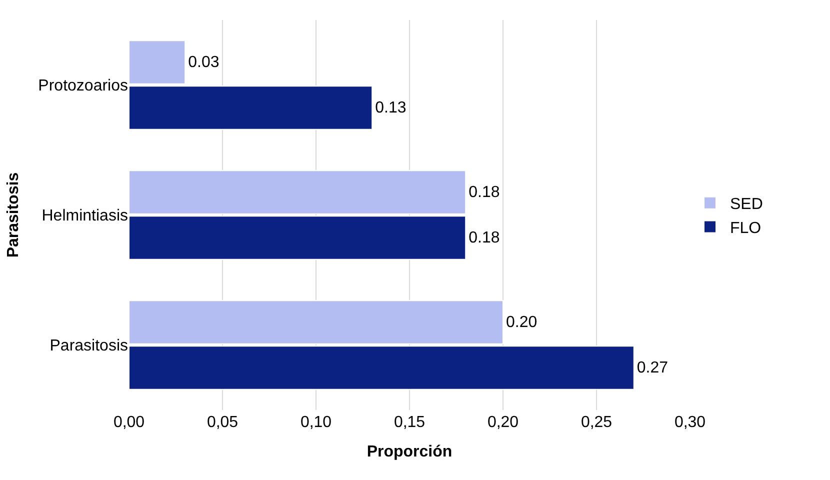 The width and height of the screenshot is (830, 480). What do you see at coordinates (204, 62) in the screenshot?
I see `data-label: 0.03` at bounding box center [204, 62].